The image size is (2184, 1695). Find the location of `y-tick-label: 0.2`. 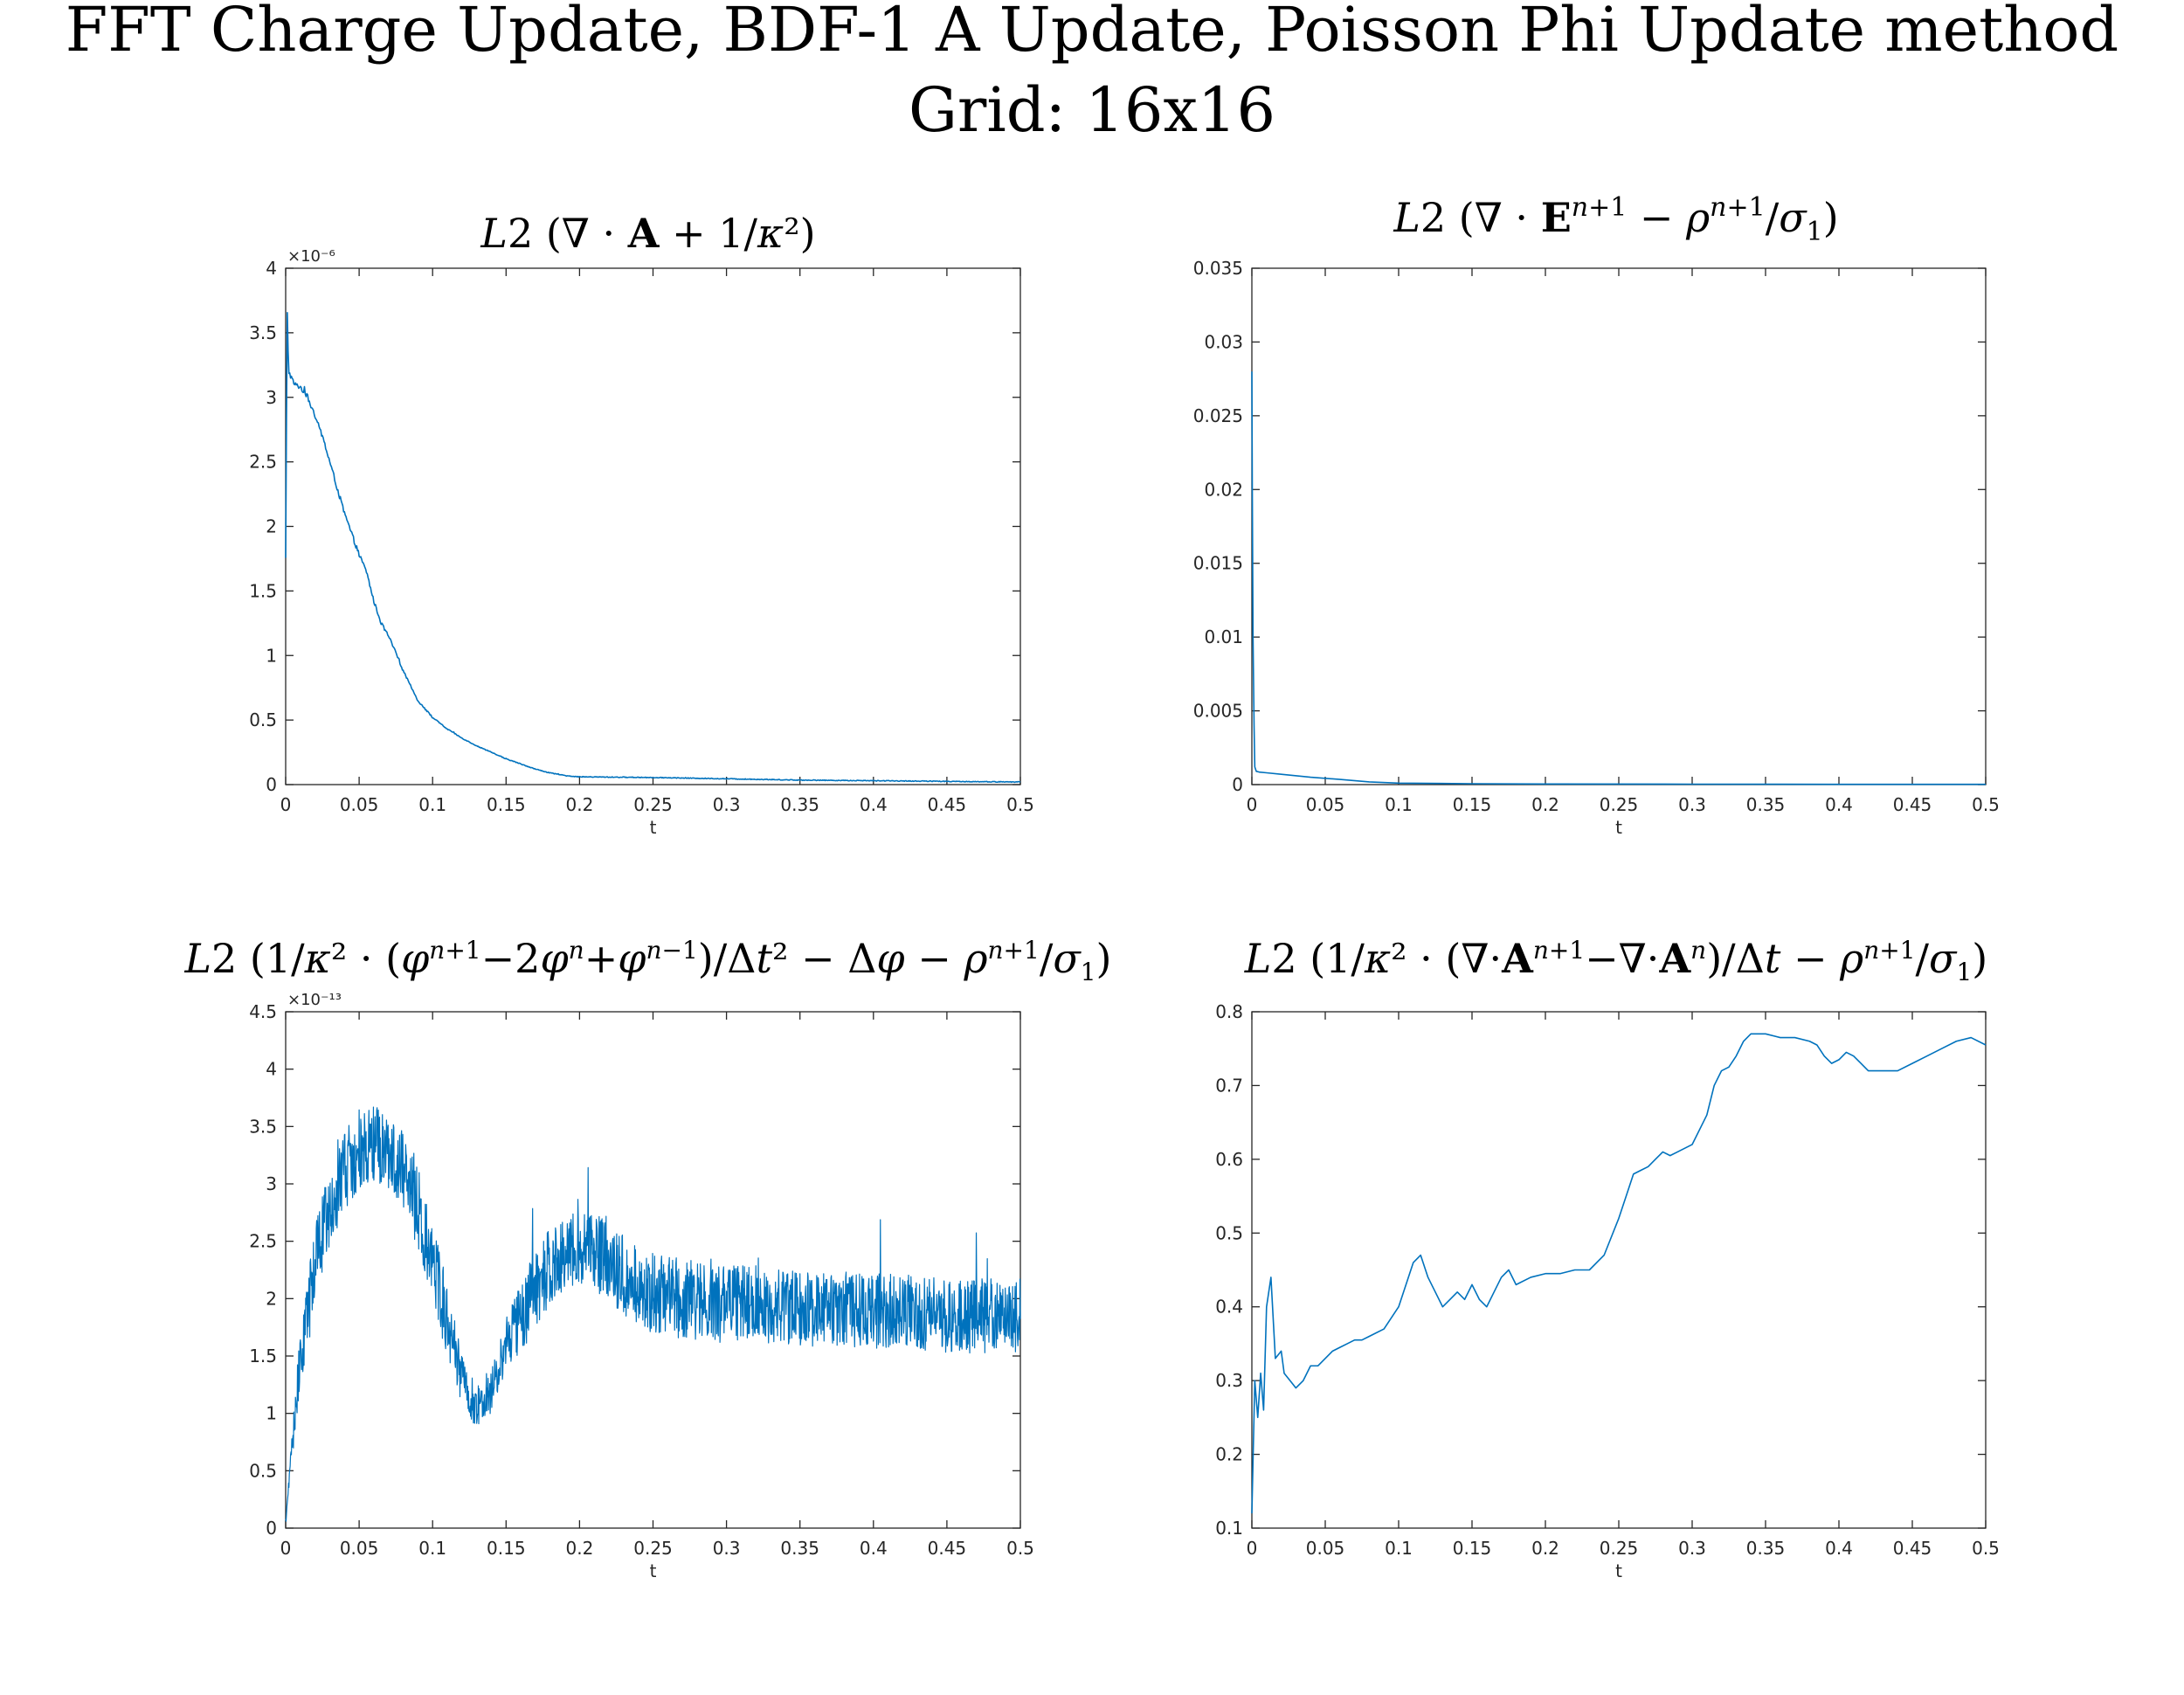

y-tick-label: 0.2 is located at coordinates (1229, 1454).